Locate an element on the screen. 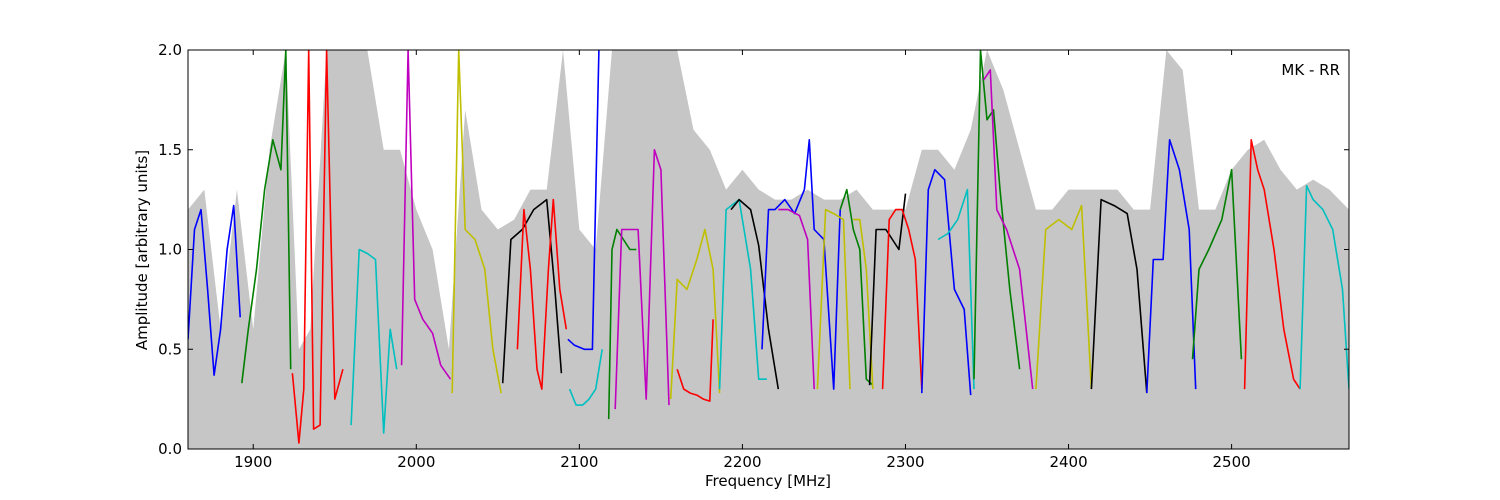 The height and width of the screenshot is (500, 1500). y-tick-label: 0.5 is located at coordinates (170, 349).